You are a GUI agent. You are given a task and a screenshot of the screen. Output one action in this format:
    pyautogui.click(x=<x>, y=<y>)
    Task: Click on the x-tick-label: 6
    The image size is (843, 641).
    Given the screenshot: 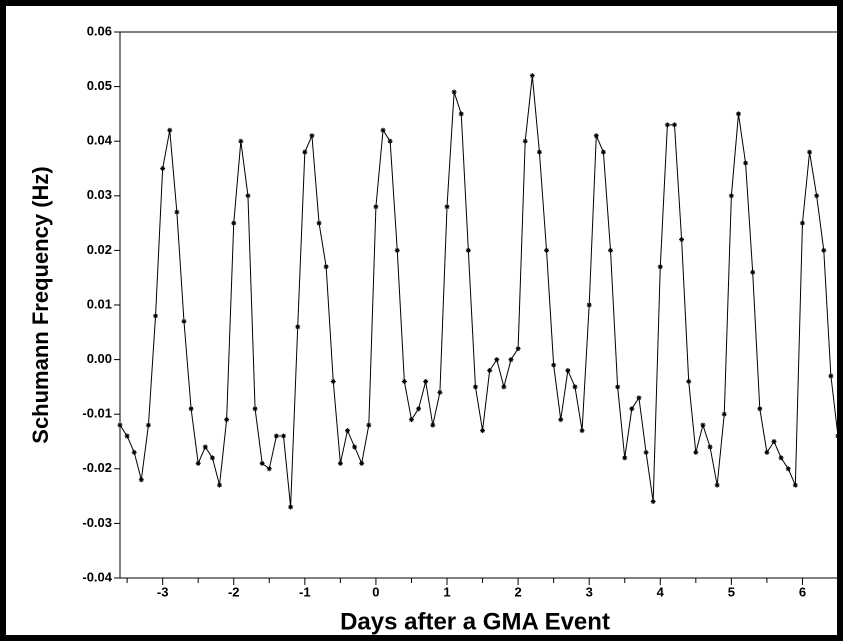 What is the action you would take?
    pyautogui.click(x=802, y=591)
    